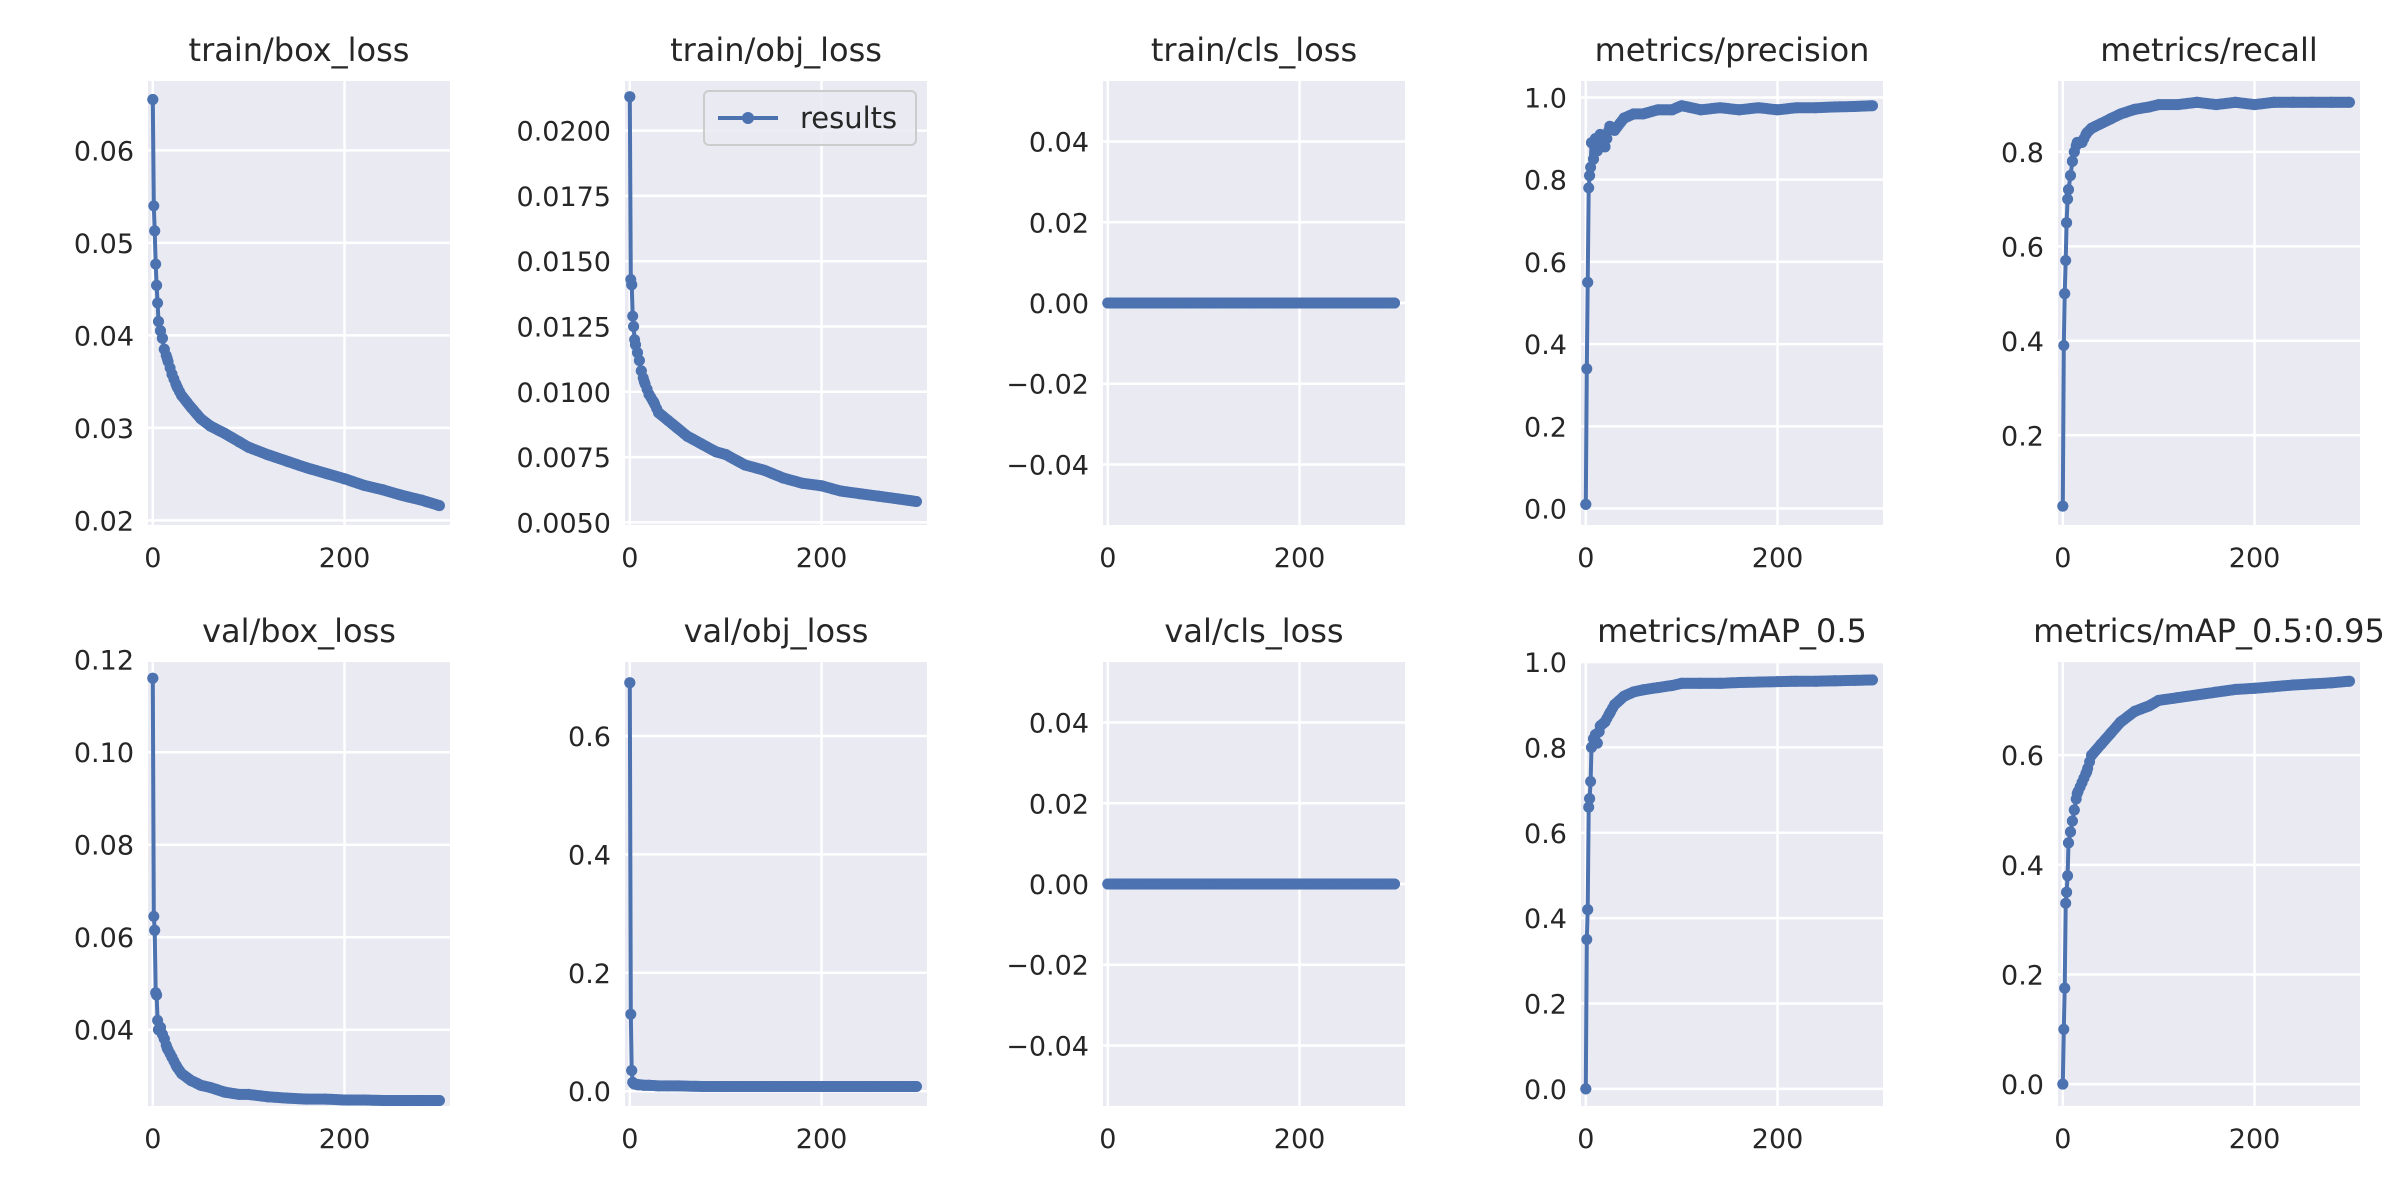  What do you see at coordinates (1703, 883) in the screenshot?
I see `subplot-metrics-map-0-5: metrics/mAP_0.5 0.0 0.2 0.4 0.6 0.8 1.0 0 200` at bounding box center [1703, 883].